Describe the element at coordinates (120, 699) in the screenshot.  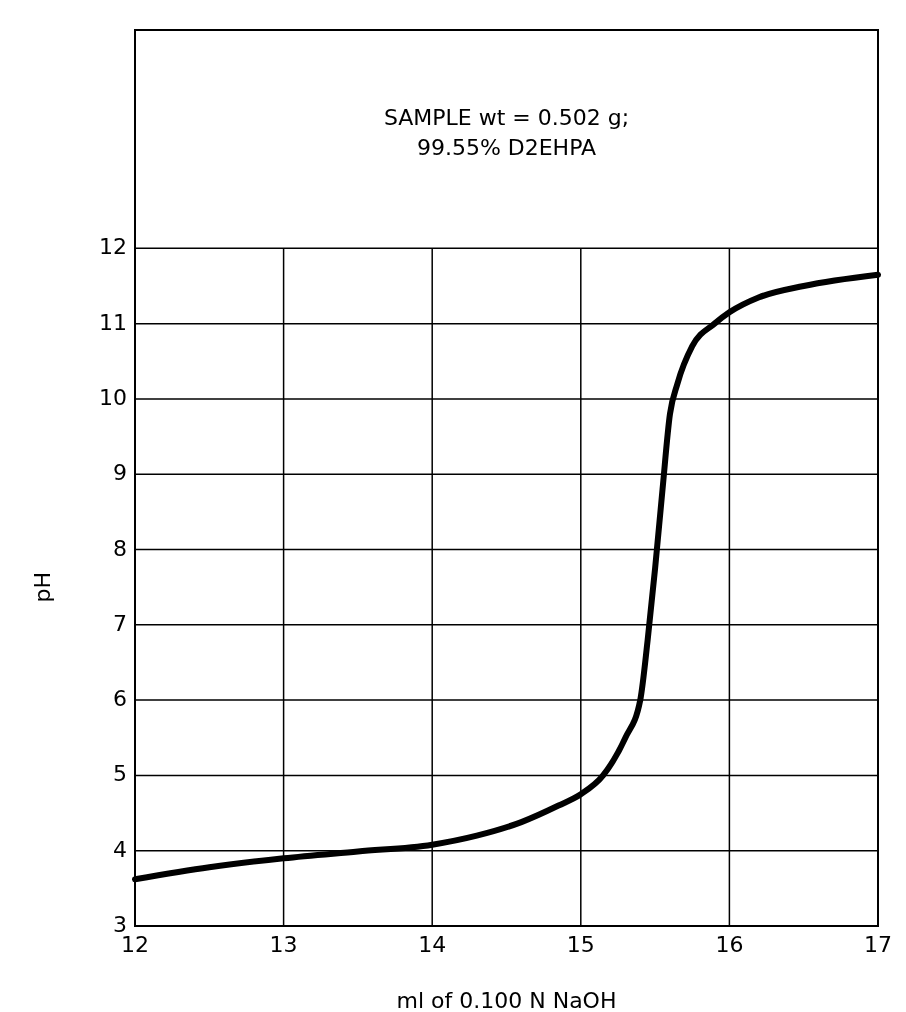
I see `y-tick-label: 6` at that location.